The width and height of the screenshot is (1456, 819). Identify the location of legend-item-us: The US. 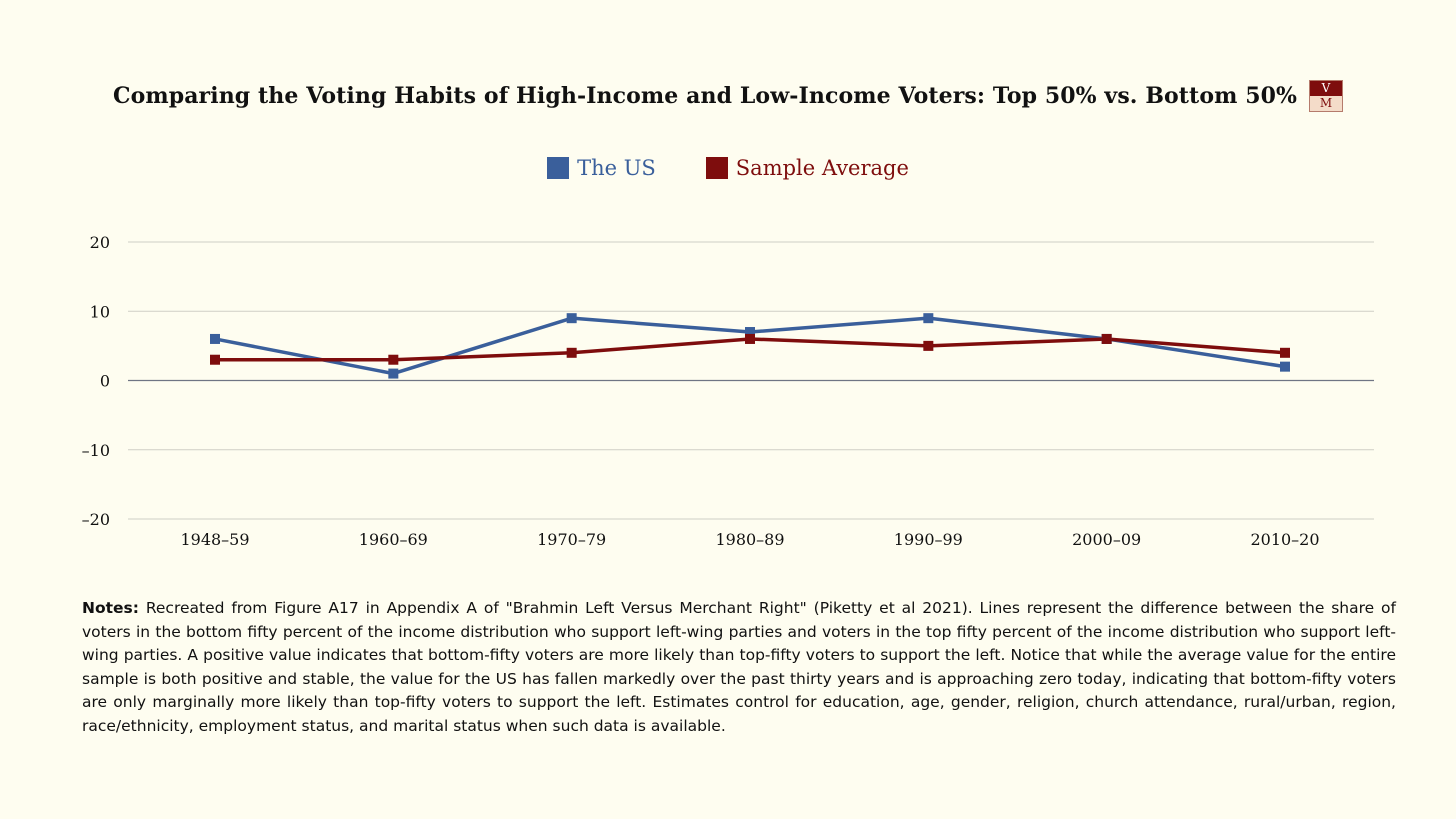
(601, 168).